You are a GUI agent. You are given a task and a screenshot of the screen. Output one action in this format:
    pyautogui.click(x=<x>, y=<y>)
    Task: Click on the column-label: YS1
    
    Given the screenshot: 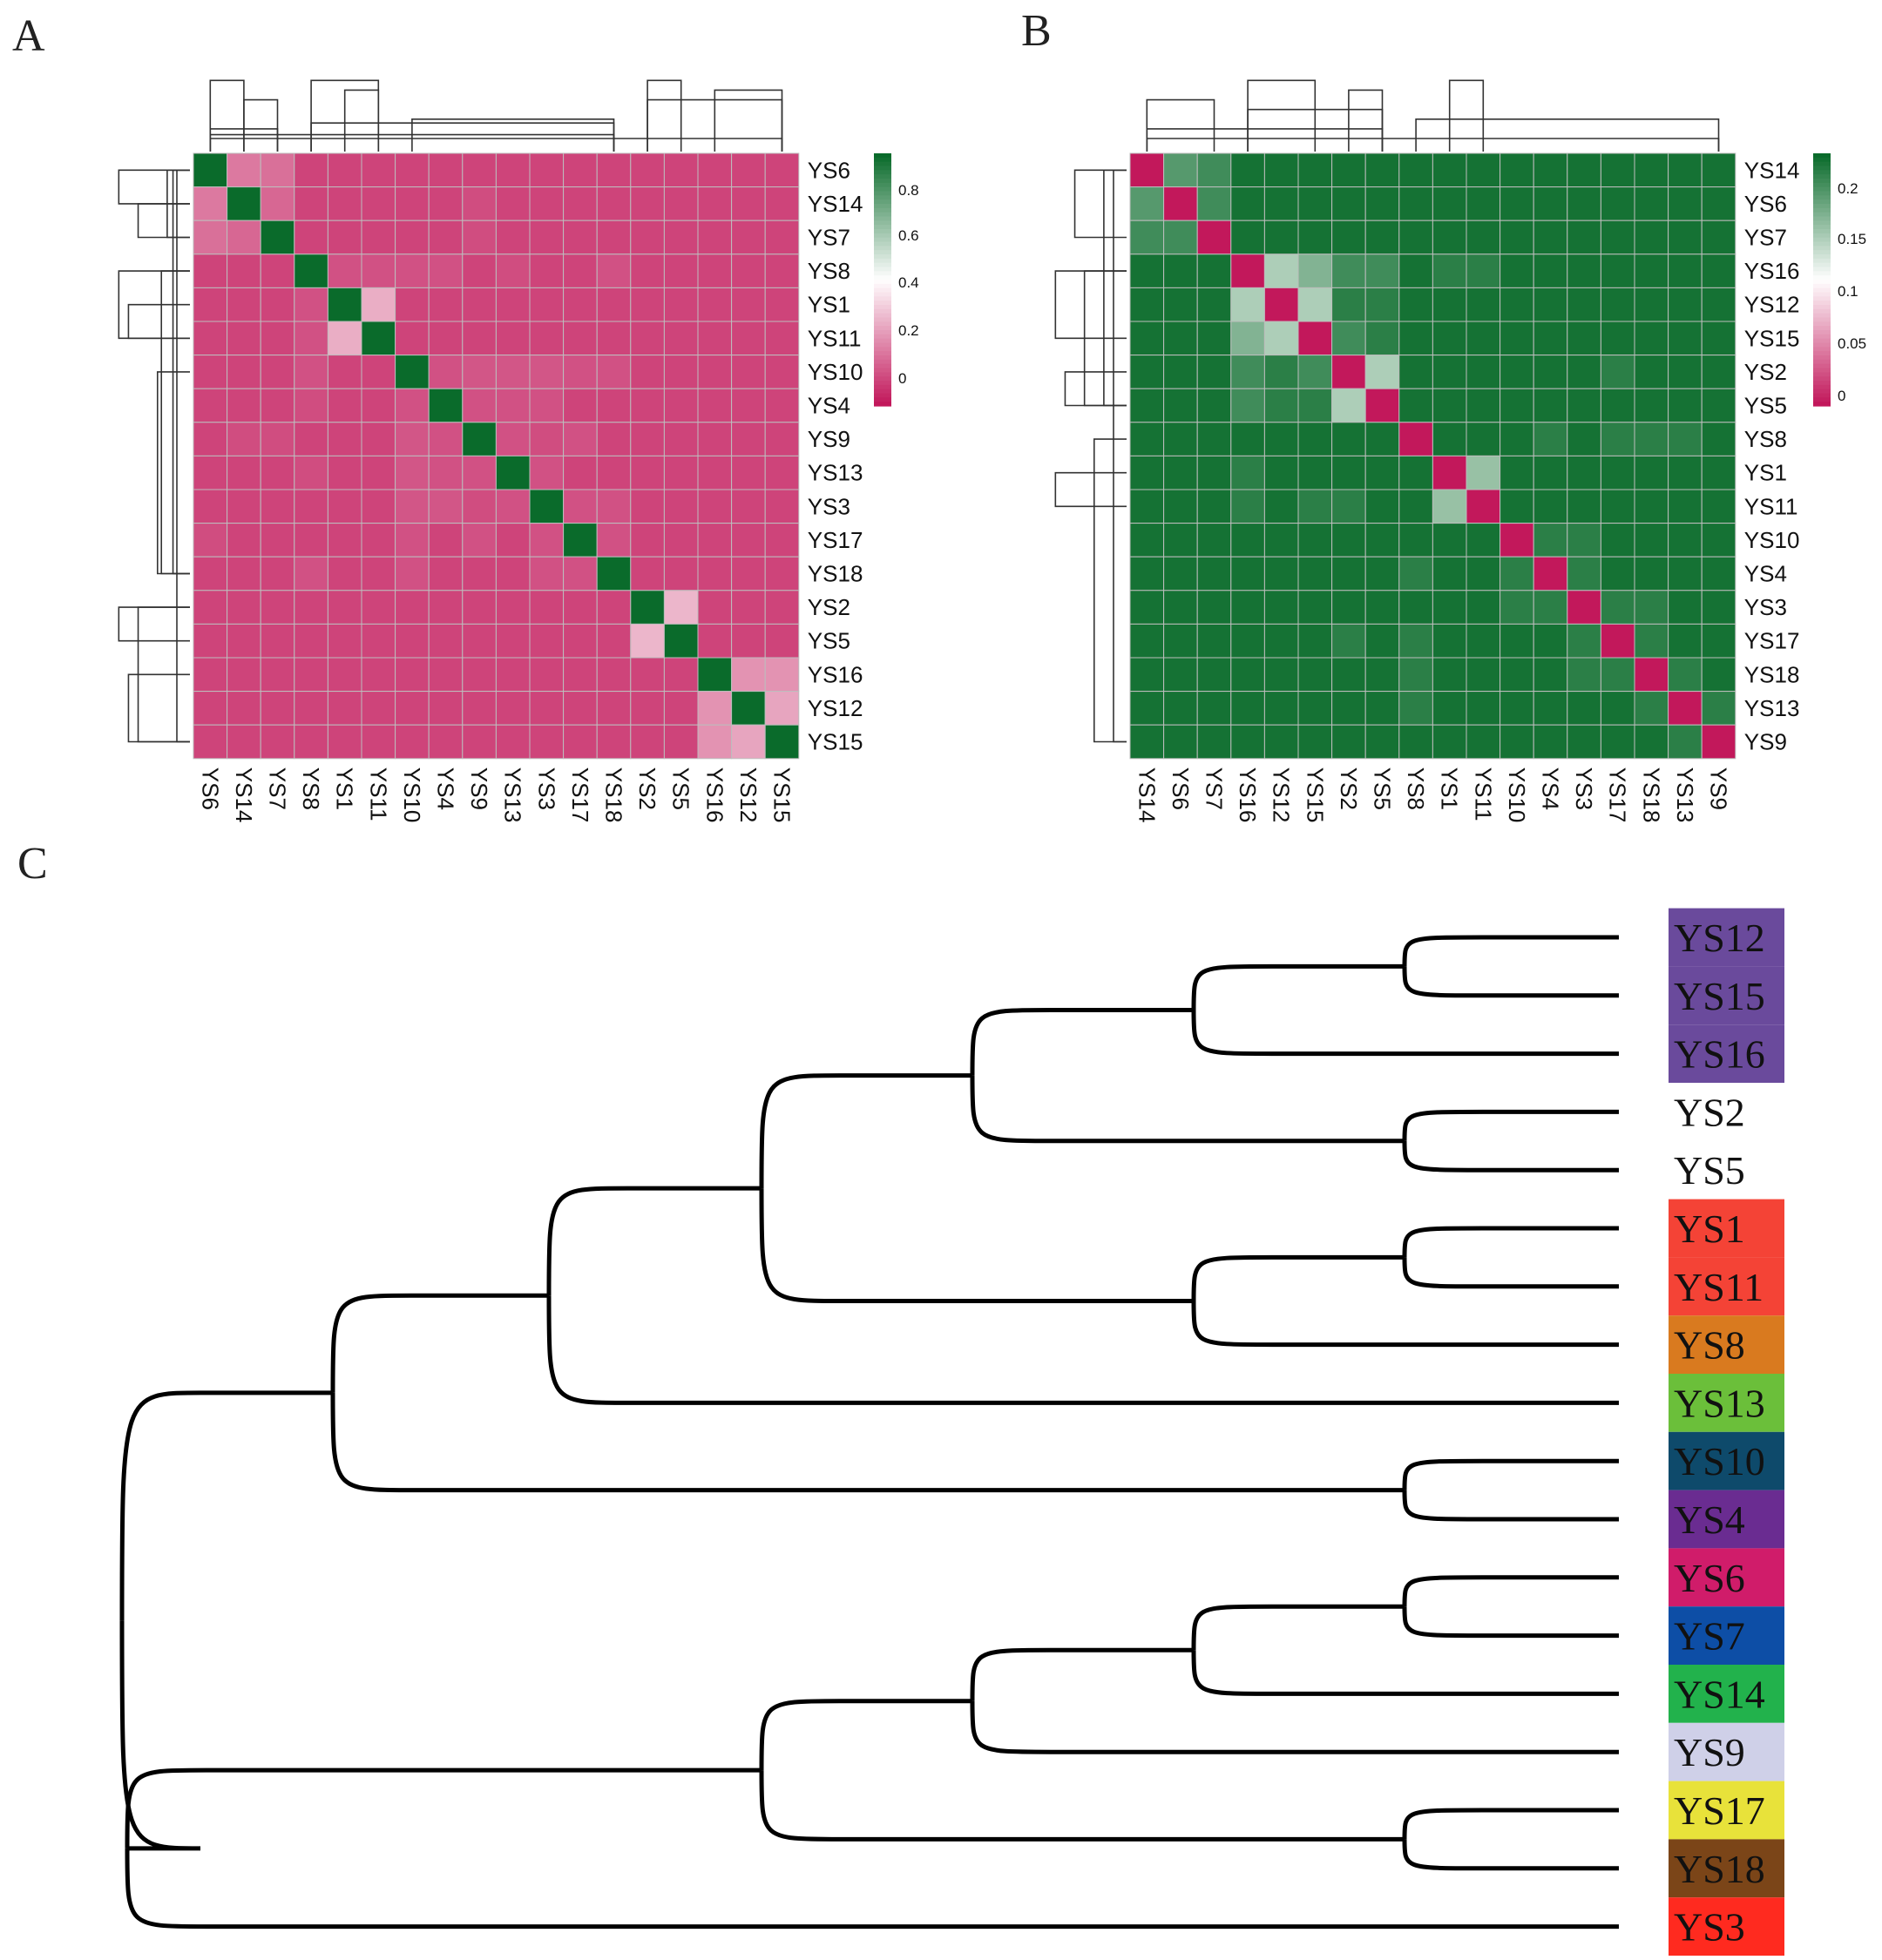 What is the action you would take?
    pyautogui.click(x=345, y=788)
    